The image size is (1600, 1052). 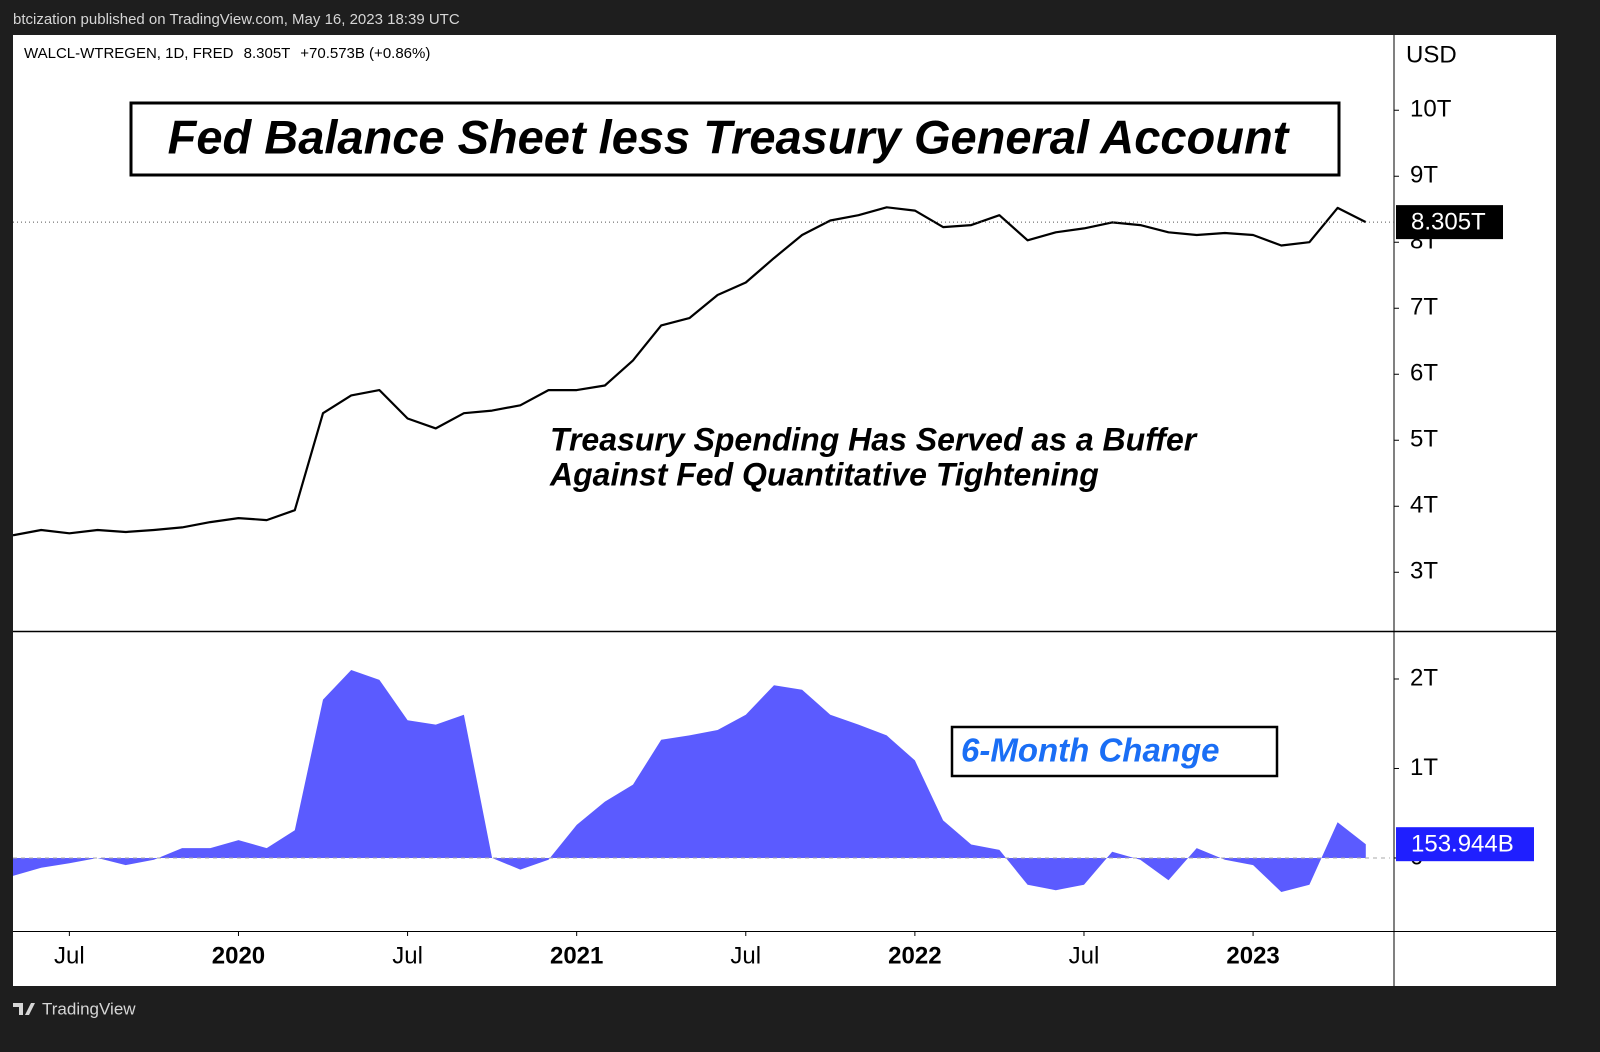 I want to click on x-tick-label: 2023, so click(x=1252, y=955).